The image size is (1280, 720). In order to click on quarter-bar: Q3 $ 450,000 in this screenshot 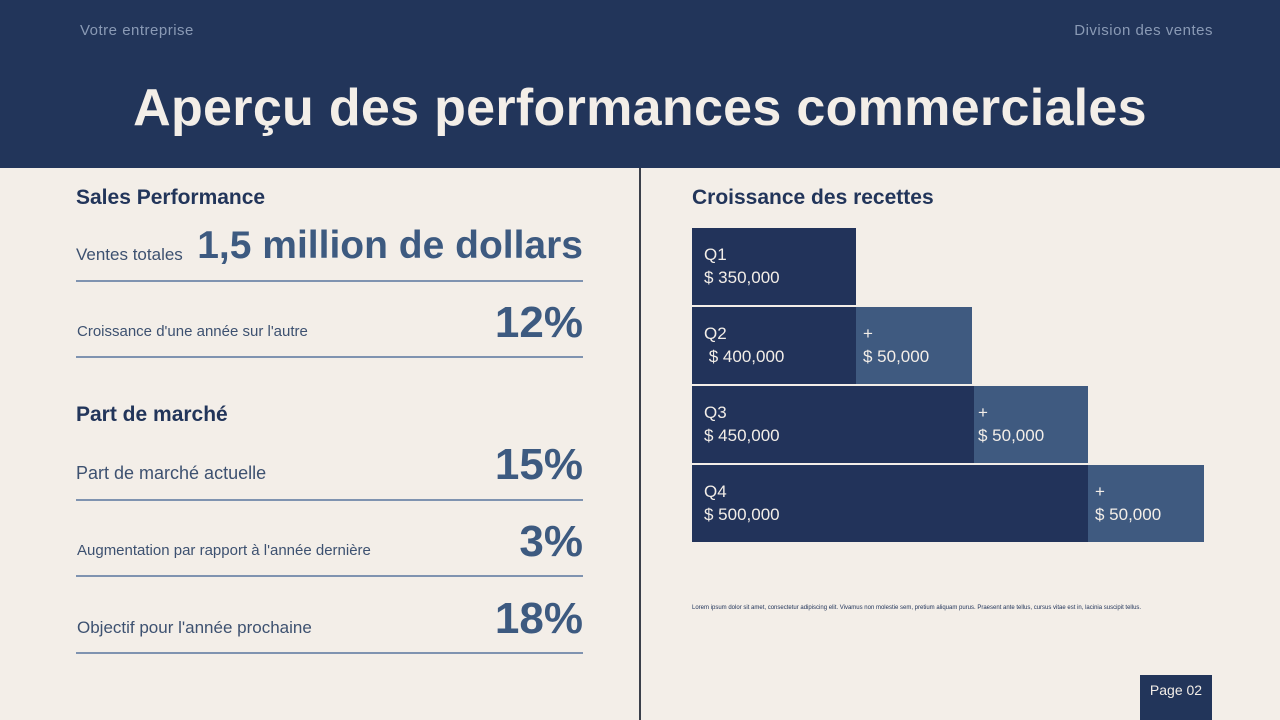, I will do `click(833, 424)`.